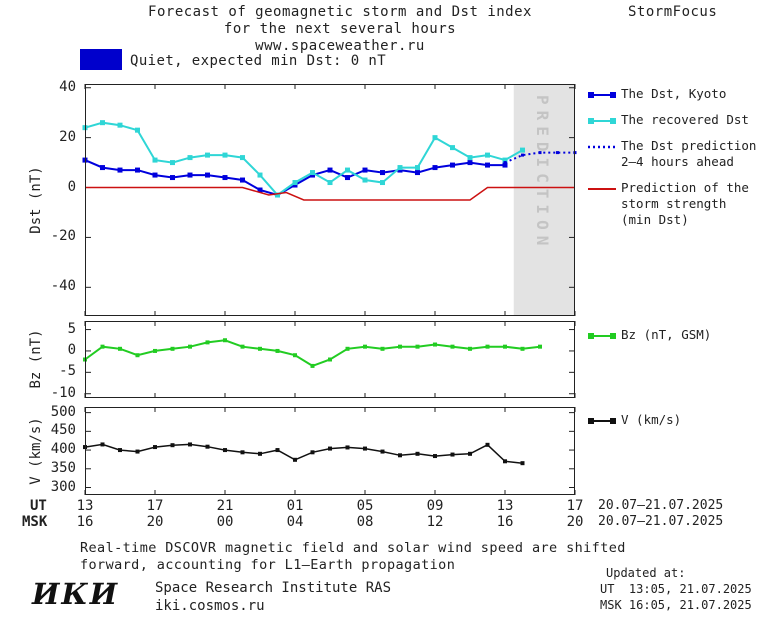 The height and width of the screenshot is (620, 760). Describe the element at coordinates (38, 506) in the screenshot. I see `ut-row-label: UT` at that location.